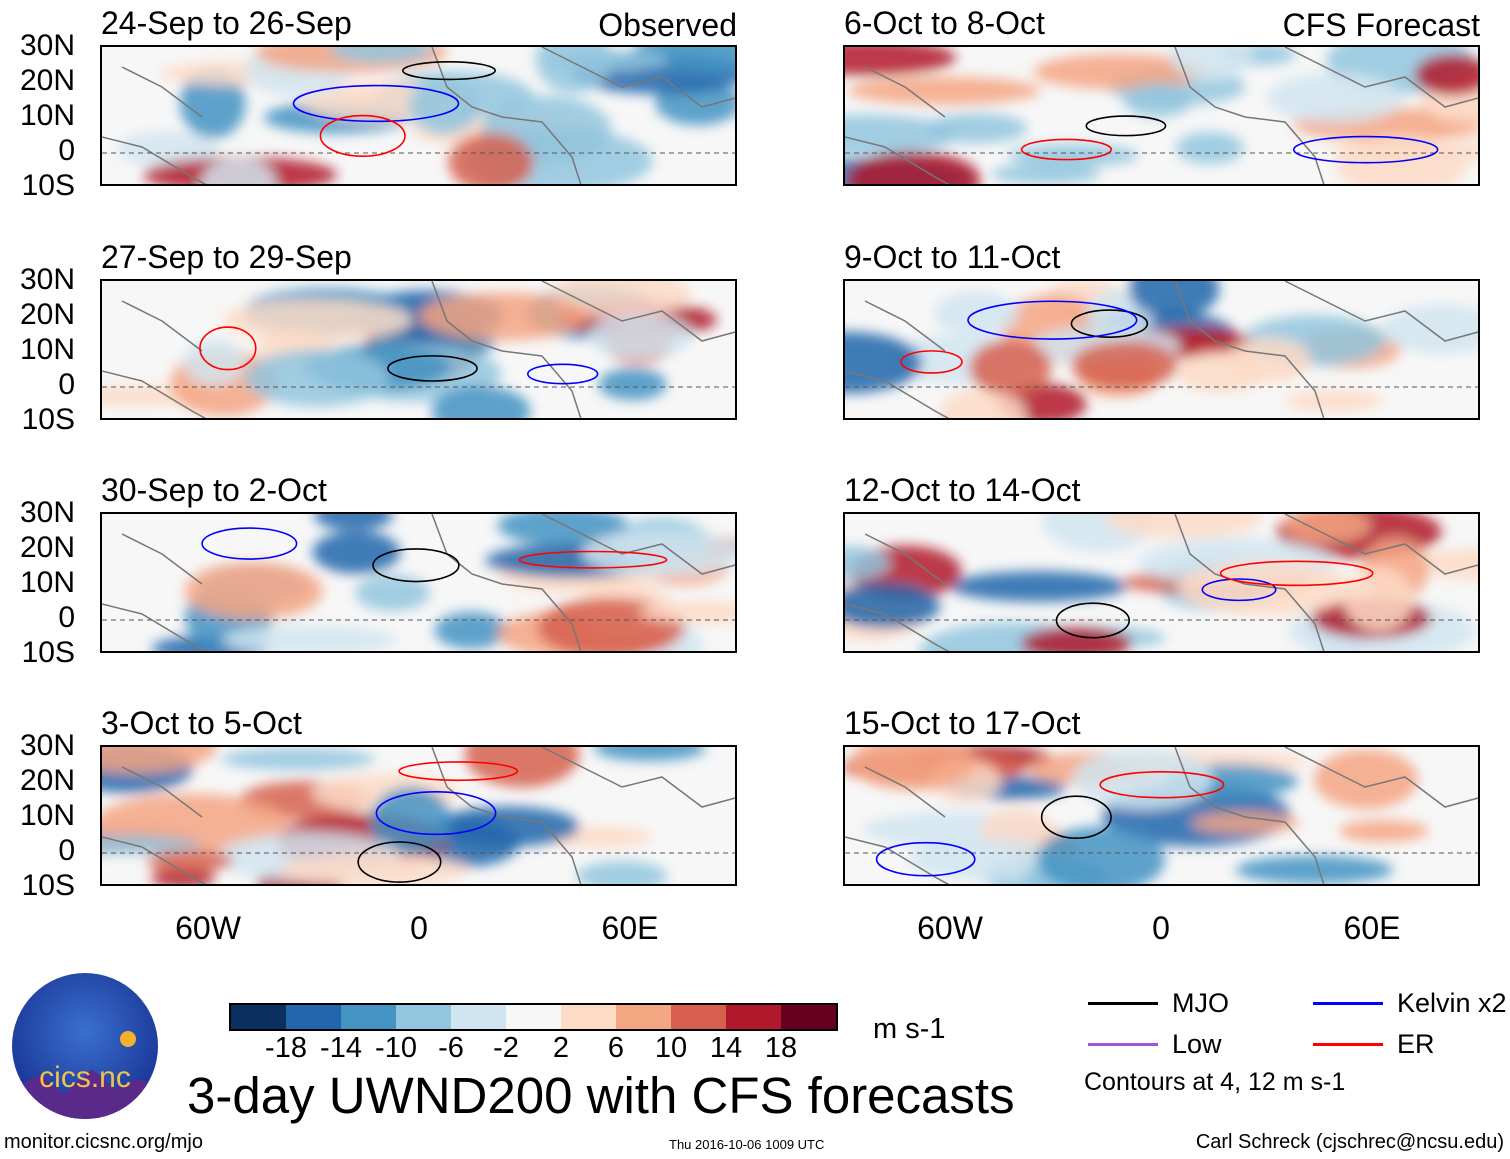 This screenshot has height=1159, width=1510. Describe the element at coordinates (226, 23) in the screenshot. I see `panel-title: 24-Sep to 26-Sep` at that location.